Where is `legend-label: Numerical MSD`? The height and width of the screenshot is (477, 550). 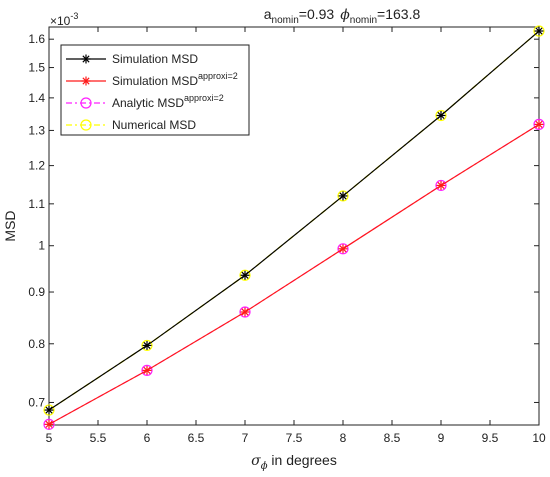
legend-label: Numerical MSD is located at coordinates (154, 125).